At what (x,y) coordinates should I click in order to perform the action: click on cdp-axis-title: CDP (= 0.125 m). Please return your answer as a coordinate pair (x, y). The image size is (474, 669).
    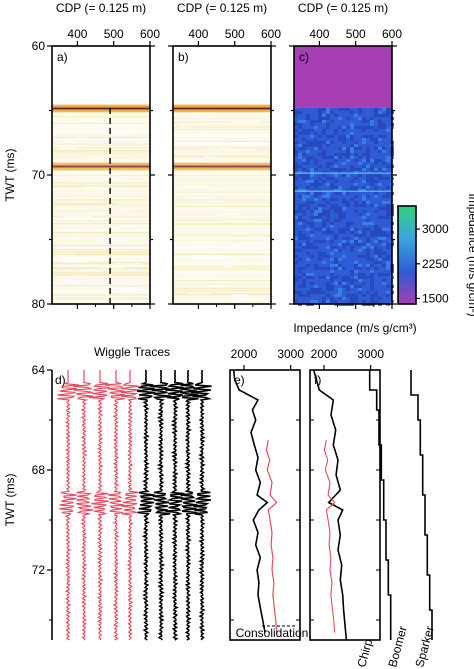
    Looking at the image, I should click on (343, 8).